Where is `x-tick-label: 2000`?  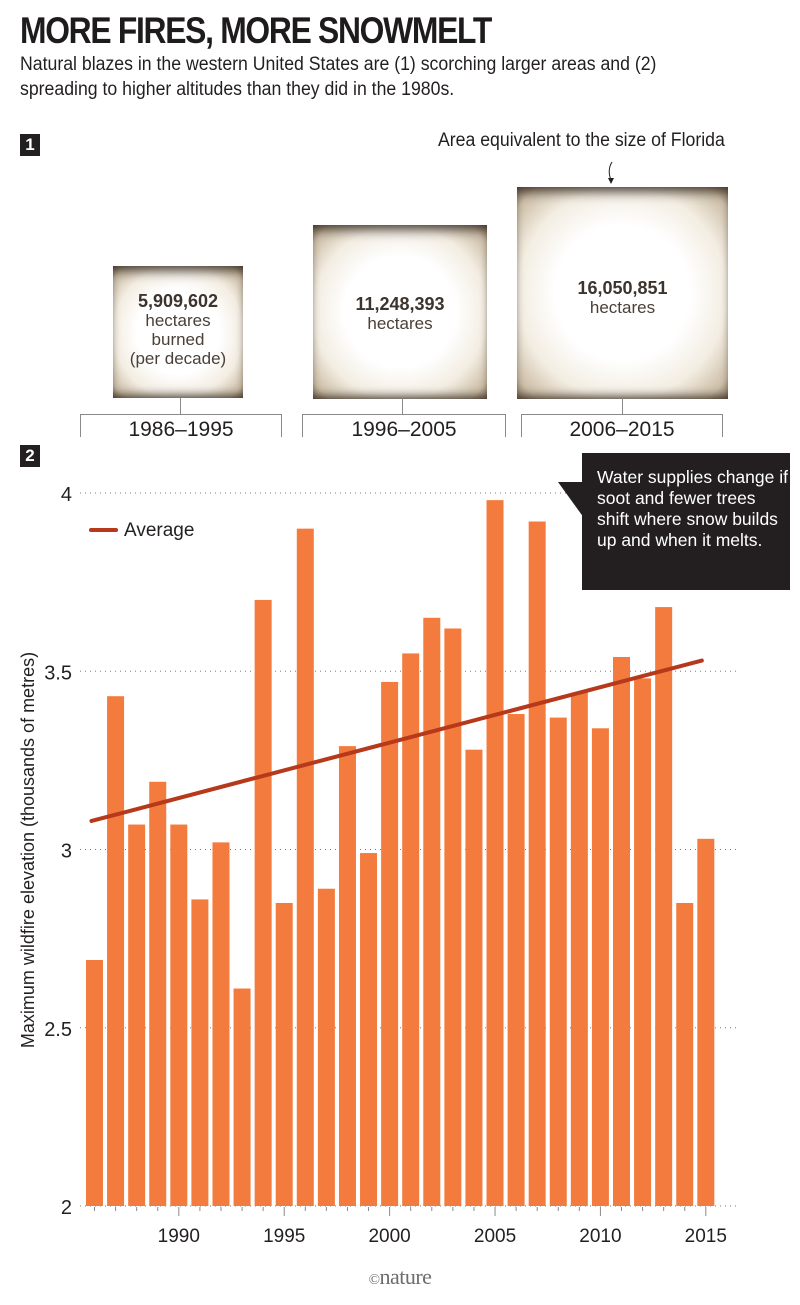
x-tick-label: 2000 is located at coordinates (389, 1236).